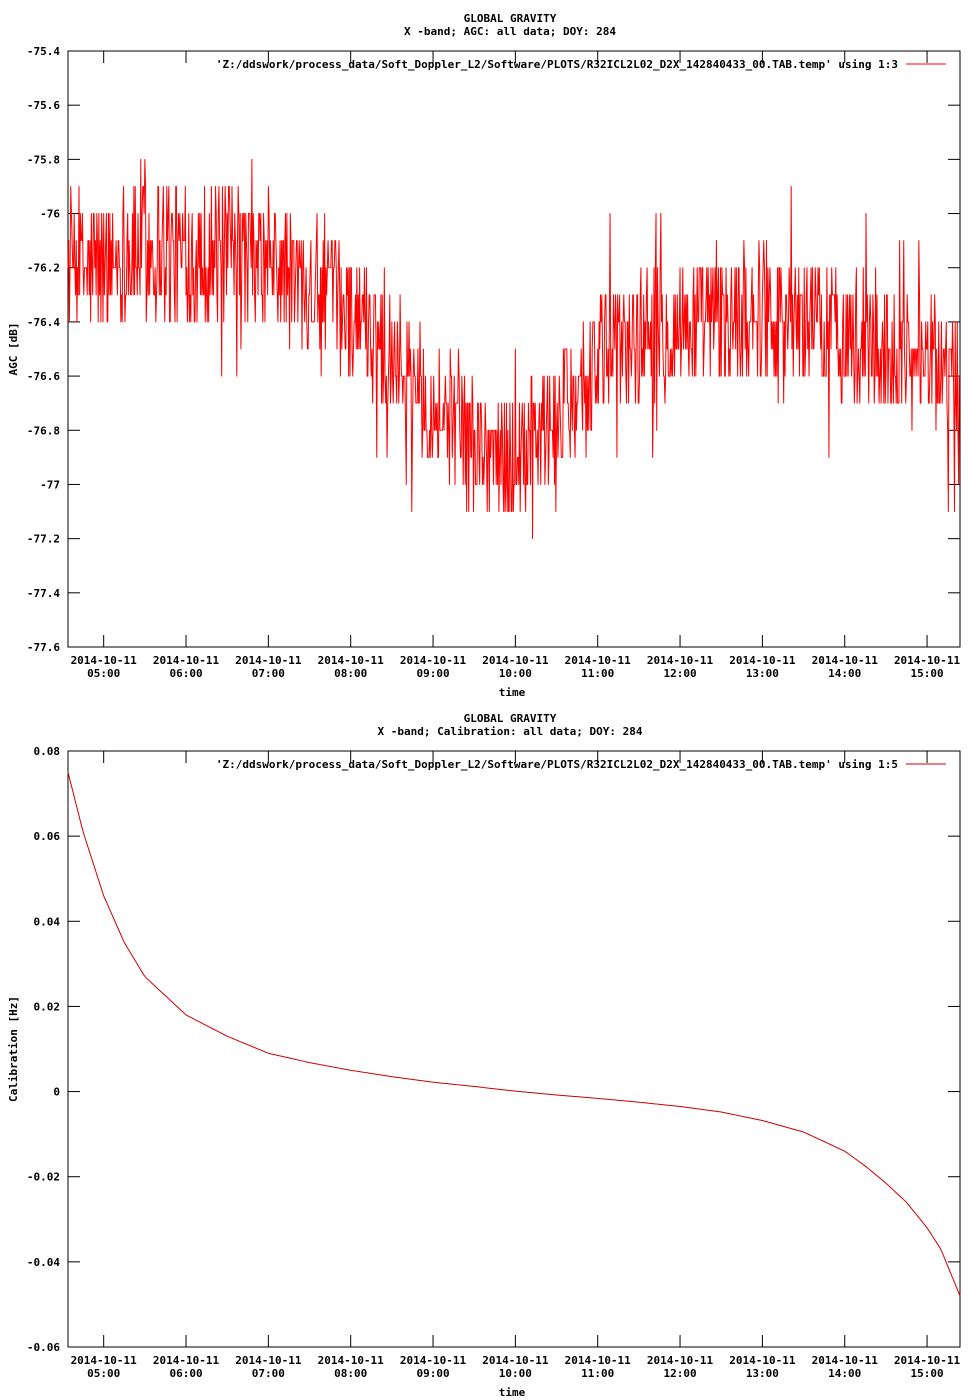 This screenshot has width=980, height=1400. What do you see at coordinates (43, 430) in the screenshot?
I see `y-tick-label: -76.8` at bounding box center [43, 430].